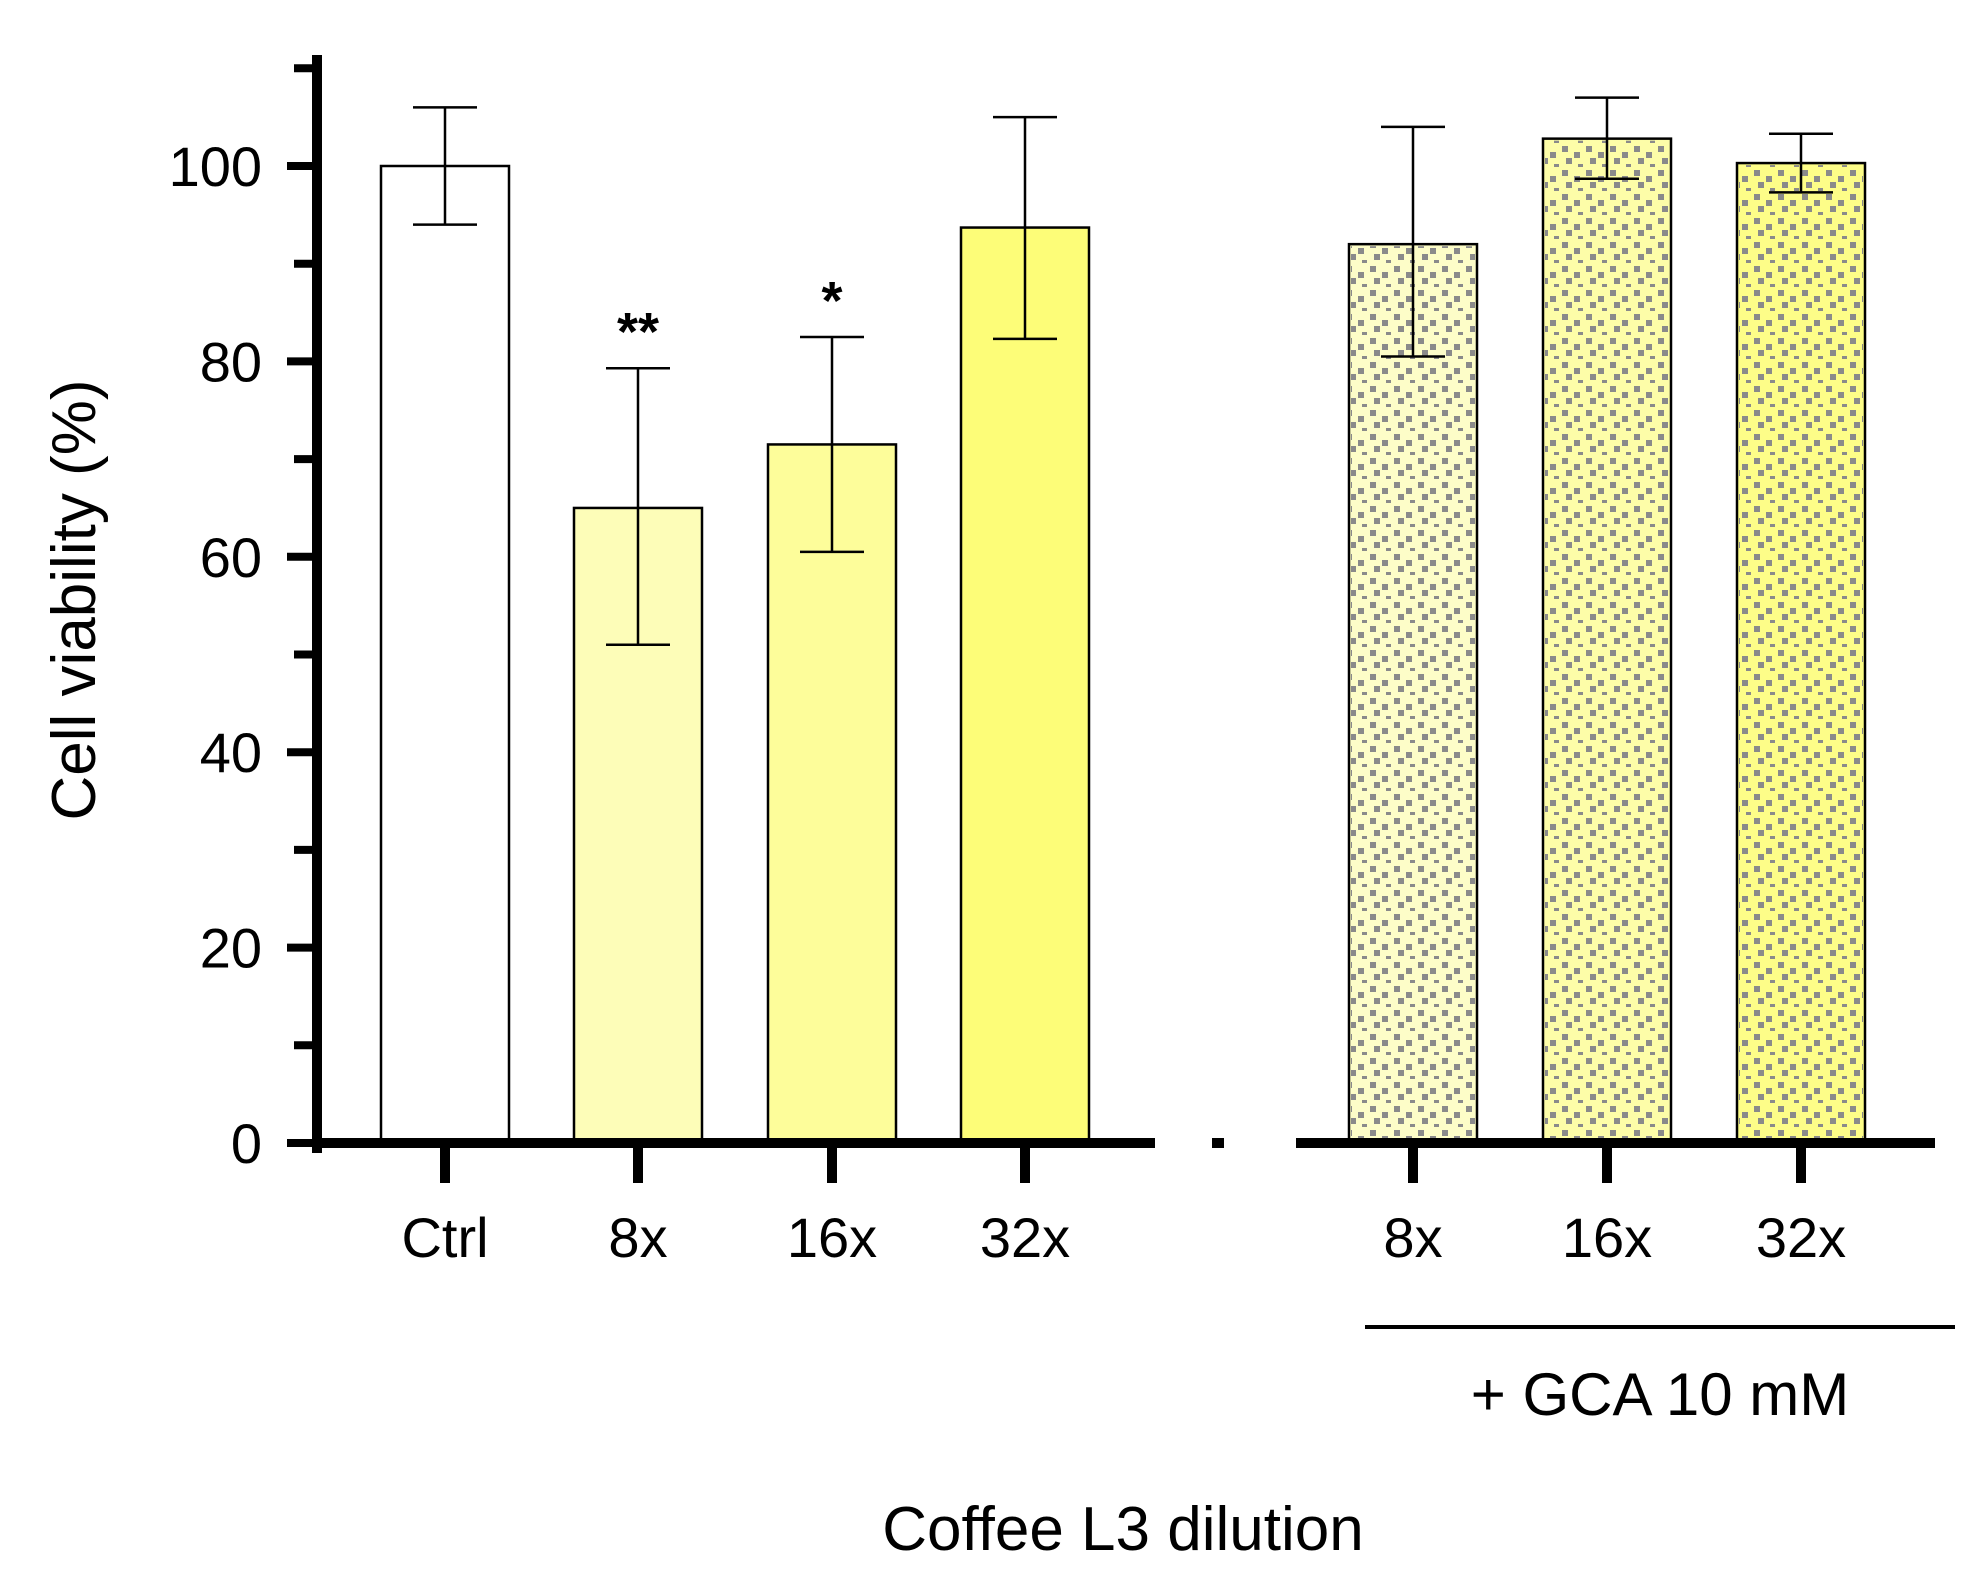 The image size is (1982, 1595). What do you see at coordinates (730, 316) in the screenshot?
I see `significance-labels-layer: ***` at bounding box center [730, 316].